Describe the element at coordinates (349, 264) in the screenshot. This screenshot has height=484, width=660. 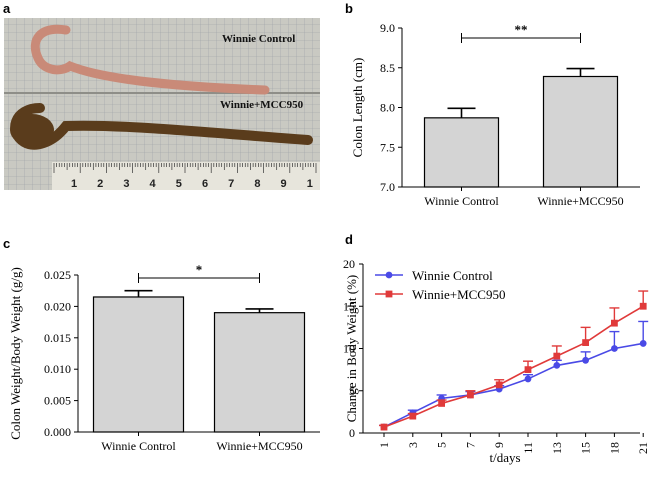
I see `y-tick-label: 20` at that location.